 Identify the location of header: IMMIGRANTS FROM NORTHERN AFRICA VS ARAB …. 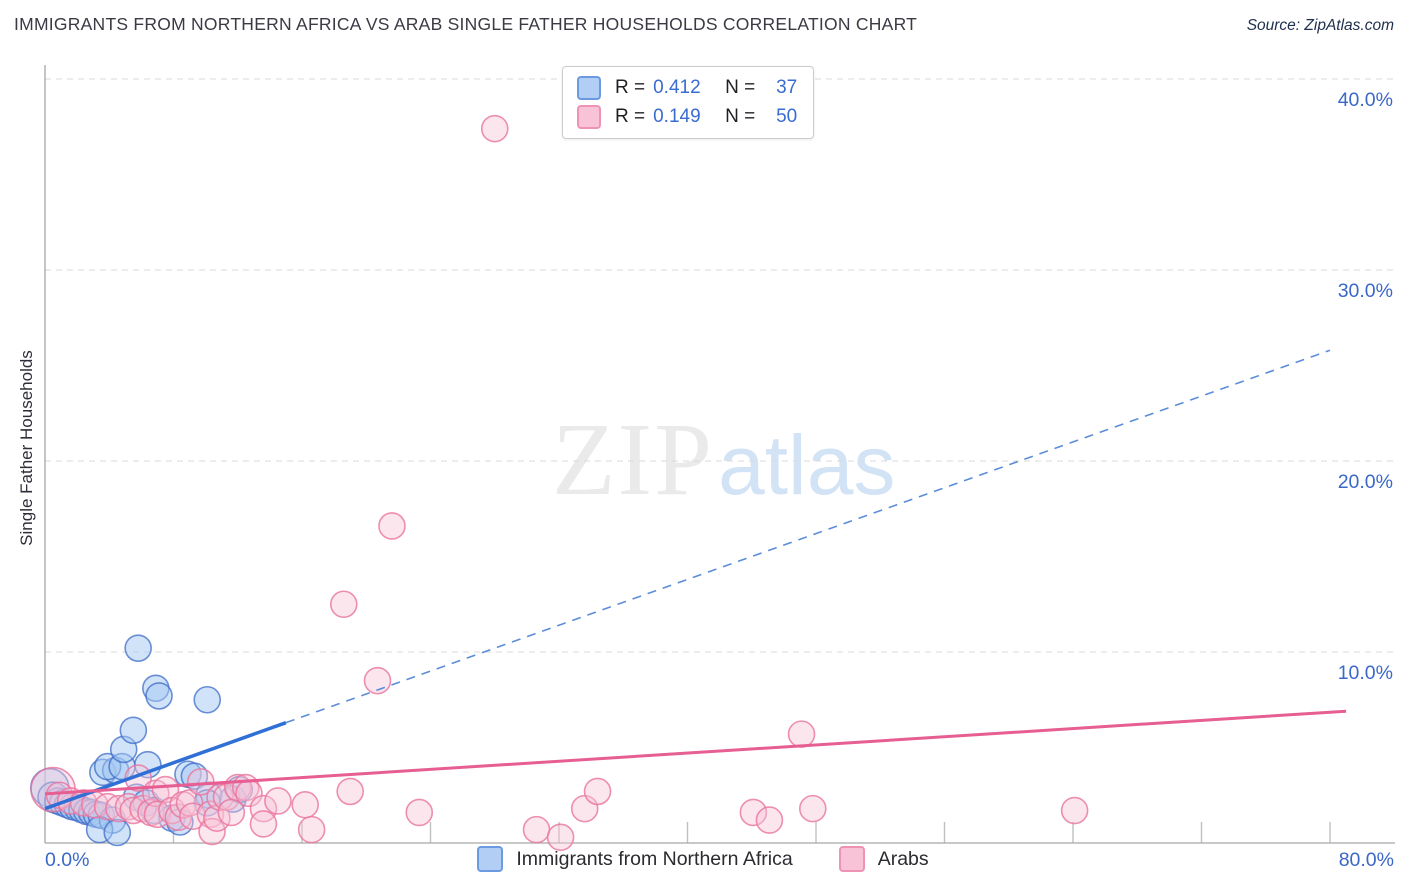
(704, 24).